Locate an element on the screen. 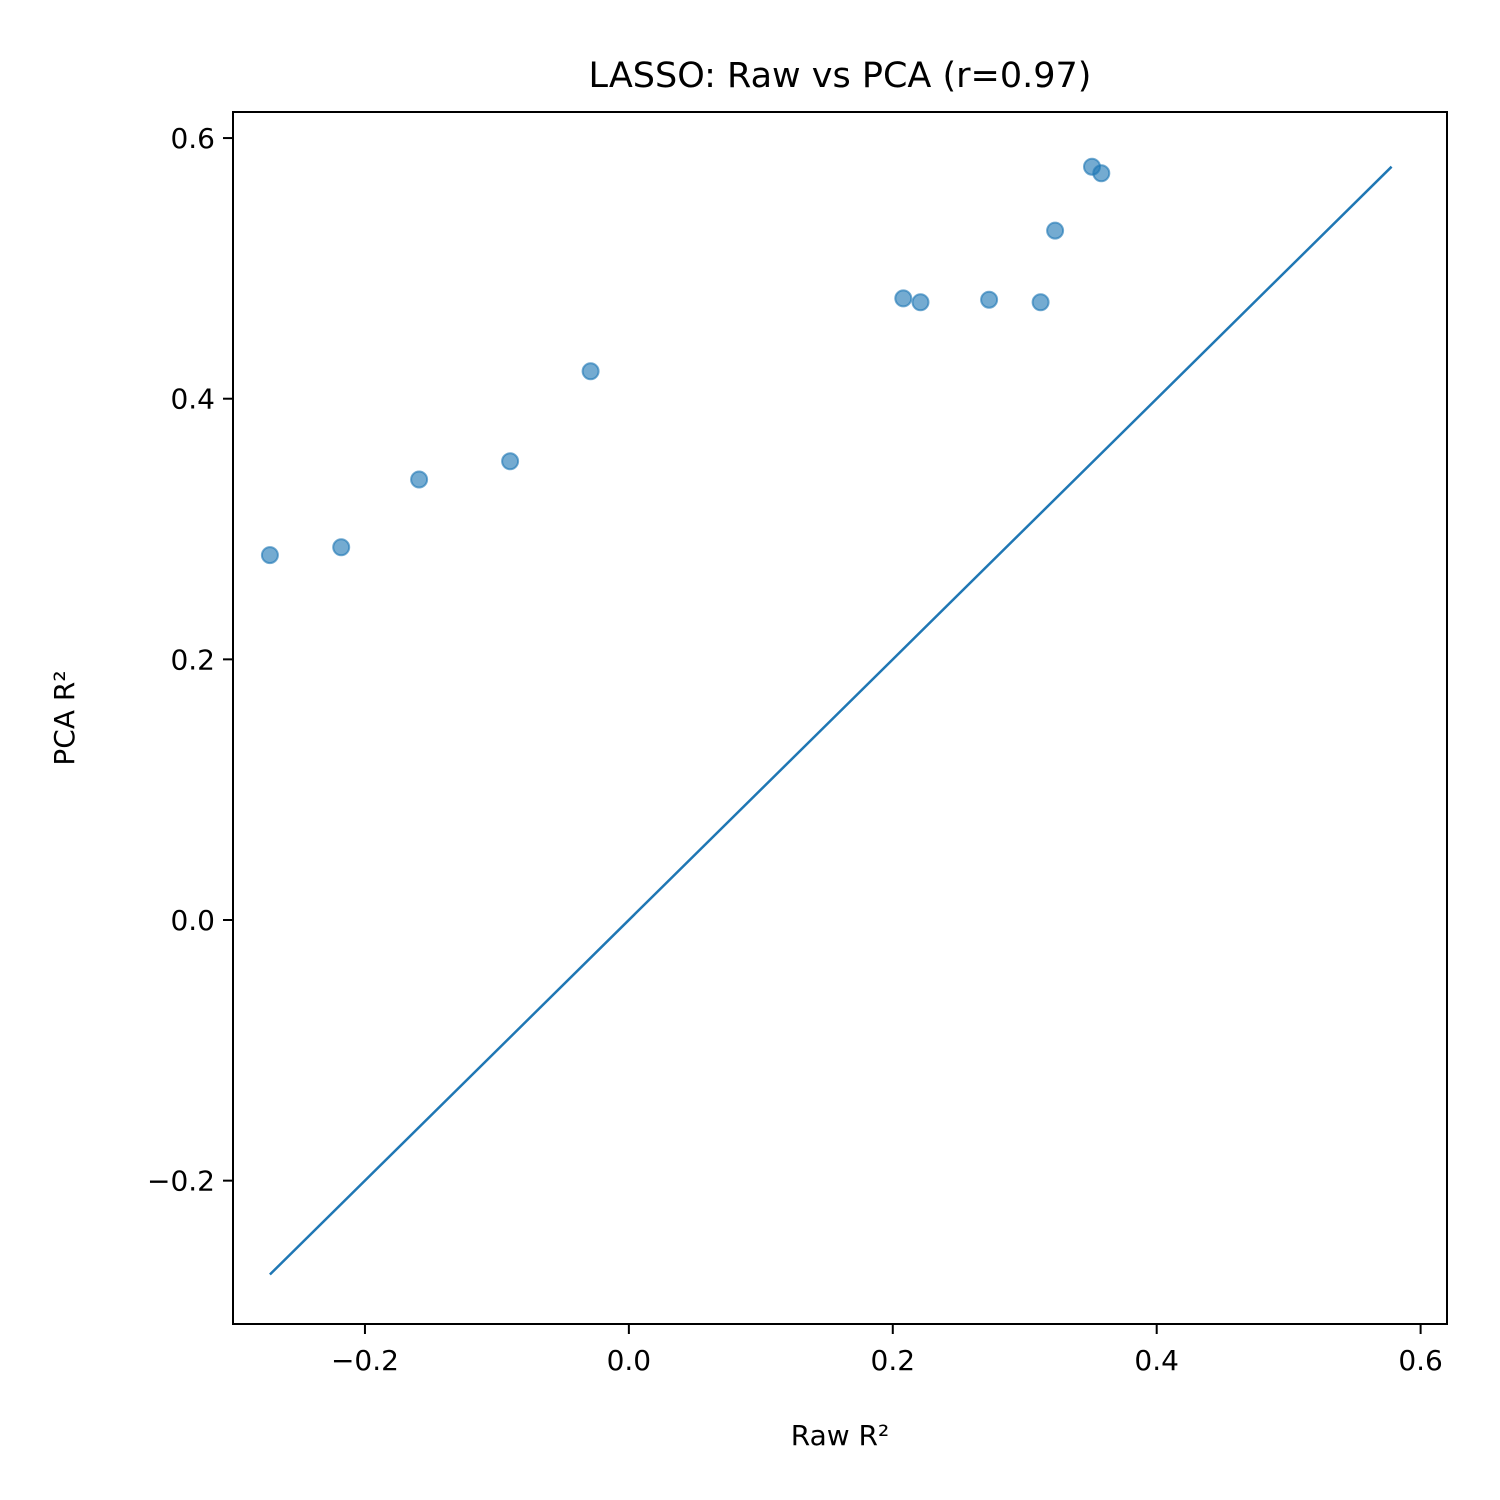  y-tick-label: 0.6 is located at coordinates (192, 138).